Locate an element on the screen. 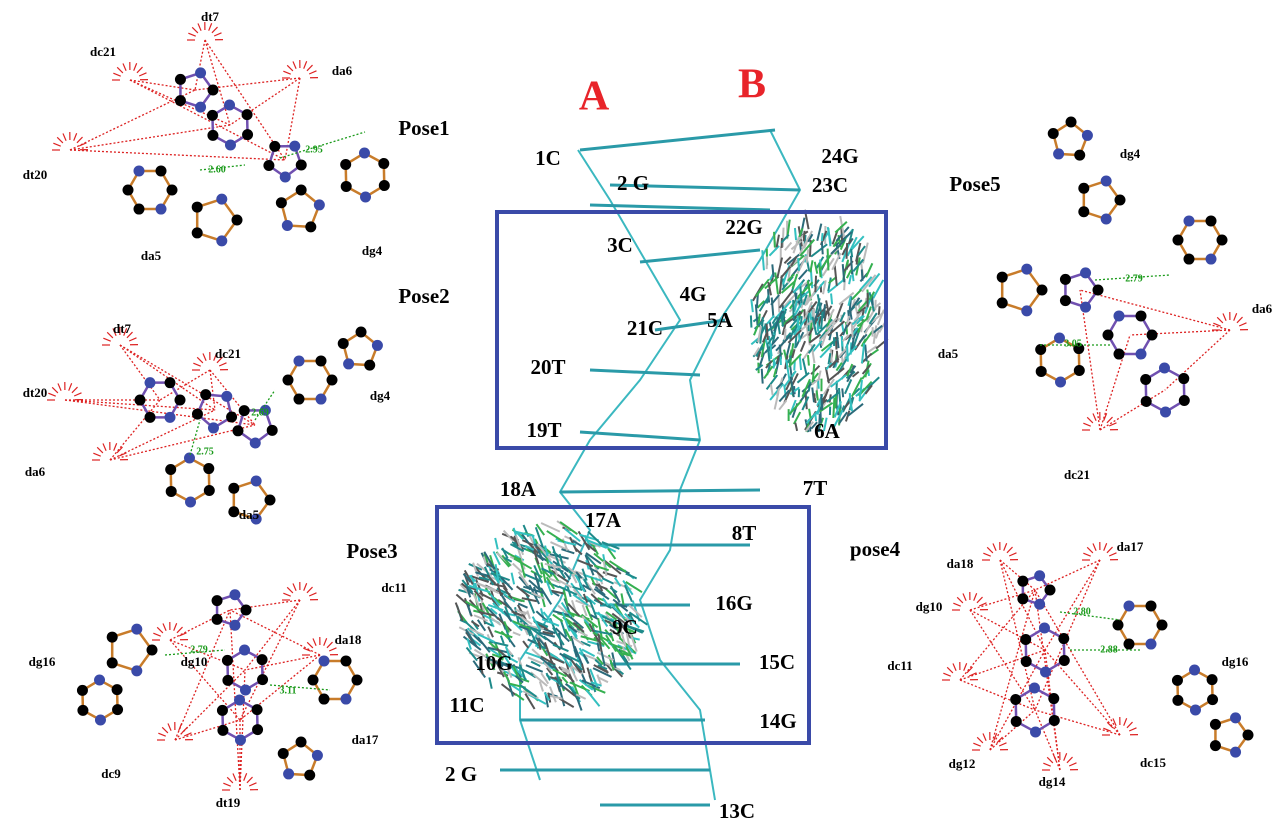  nucleotide-label: 18A is located at coordinates (518, 489).